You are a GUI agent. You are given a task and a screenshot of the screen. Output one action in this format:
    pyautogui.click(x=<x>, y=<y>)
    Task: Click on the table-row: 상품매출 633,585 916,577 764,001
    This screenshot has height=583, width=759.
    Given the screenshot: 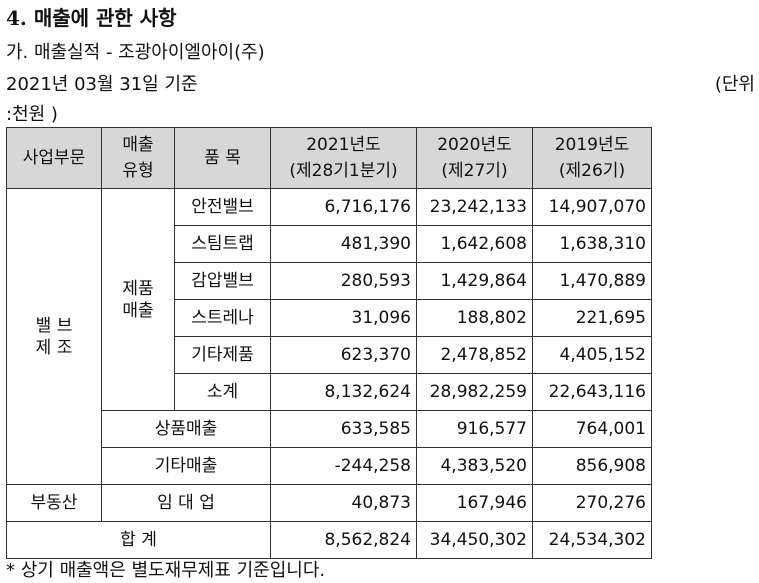 What is the action you would take?
    pyautogui.click(x=329, y=429)
    